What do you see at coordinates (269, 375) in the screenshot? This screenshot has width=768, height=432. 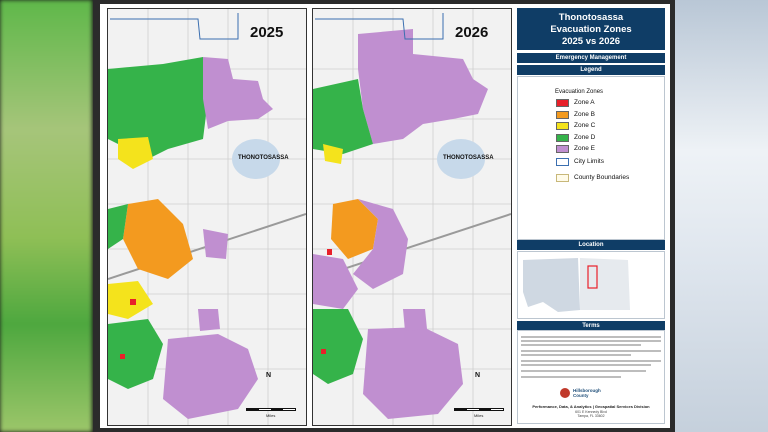 I see `map-2025-north-arrow: N` at bounding box center [269, 375].